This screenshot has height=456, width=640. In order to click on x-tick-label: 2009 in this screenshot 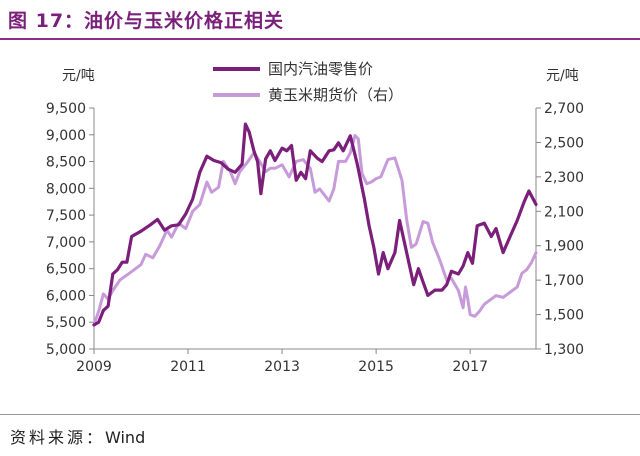, I will do `click(94, 367)`.